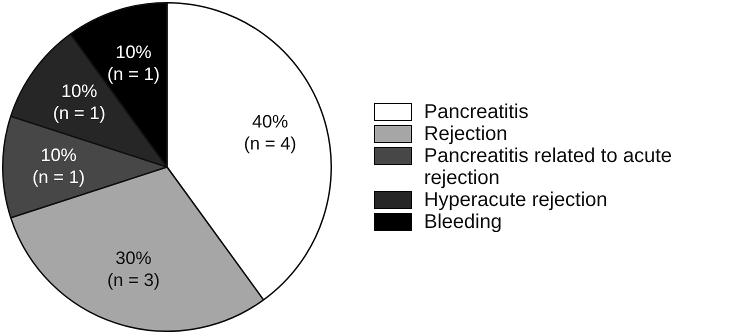  Describe the element at coordinates (466, 134) in the screenshot. I see `legend-label: Rejection` at that location.